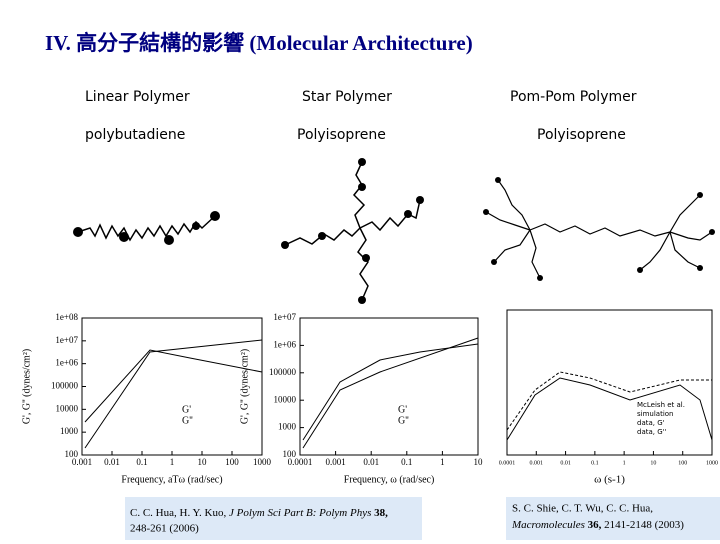 This screenshot has height=544, width=720. I want to click on volume: 36,, so click(595, 525).